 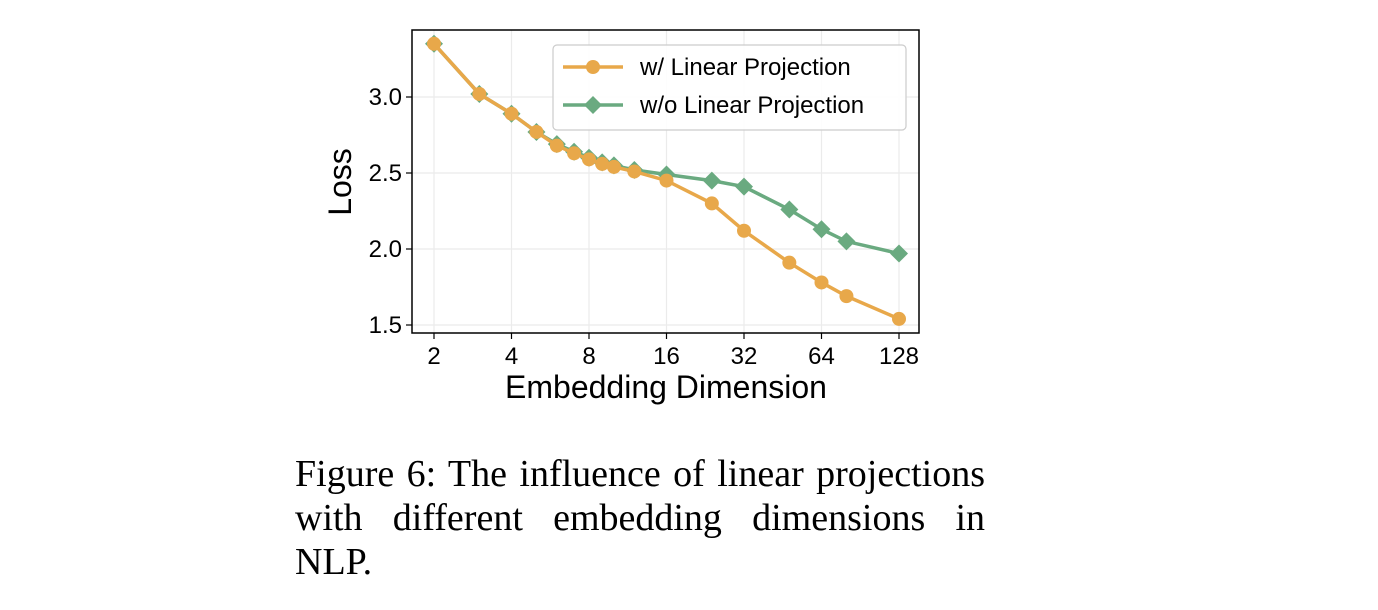 I want to click on y-tick-label: 2.5, so click(x=385, y=173).